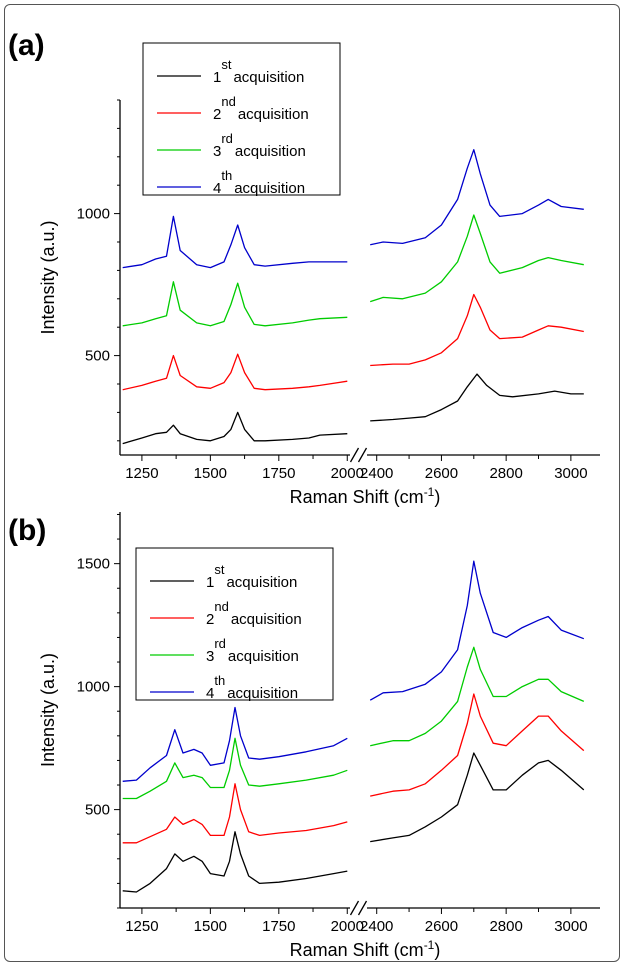 The image size is (625, 970). Describe the element at coordinates (27, 530) in the screenshot. I see `panel-label: (b)` at that location.